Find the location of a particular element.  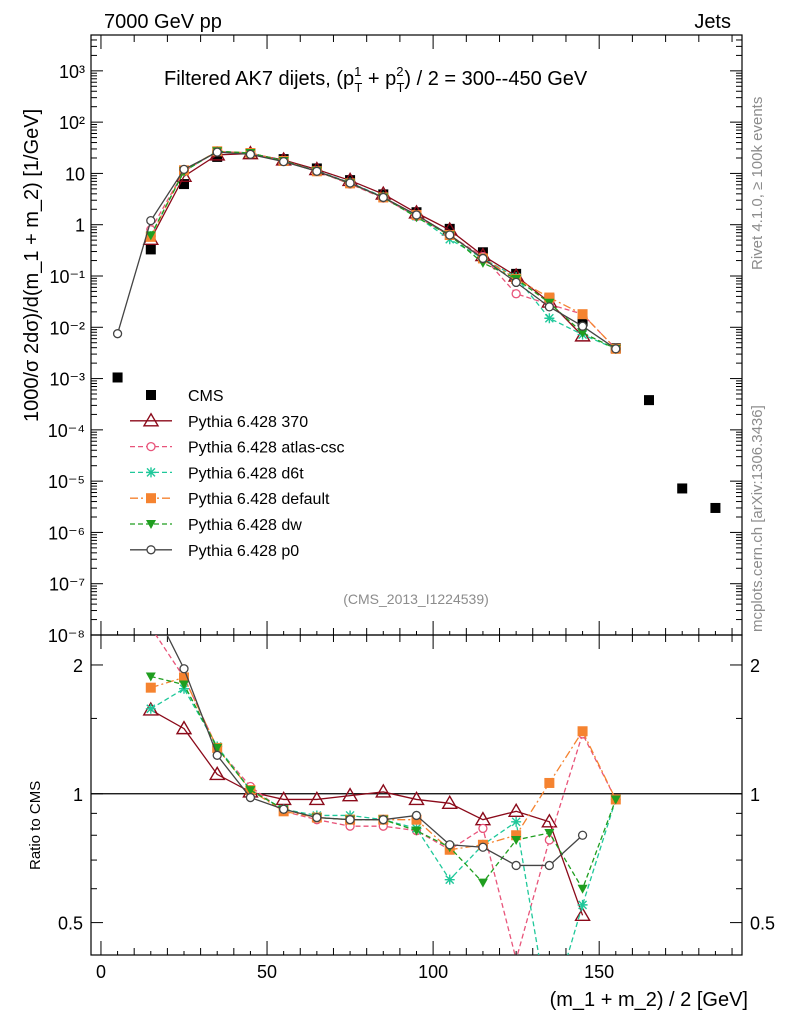

legend-marker-pythia-6-428-default is located at coordinates (151, 498).